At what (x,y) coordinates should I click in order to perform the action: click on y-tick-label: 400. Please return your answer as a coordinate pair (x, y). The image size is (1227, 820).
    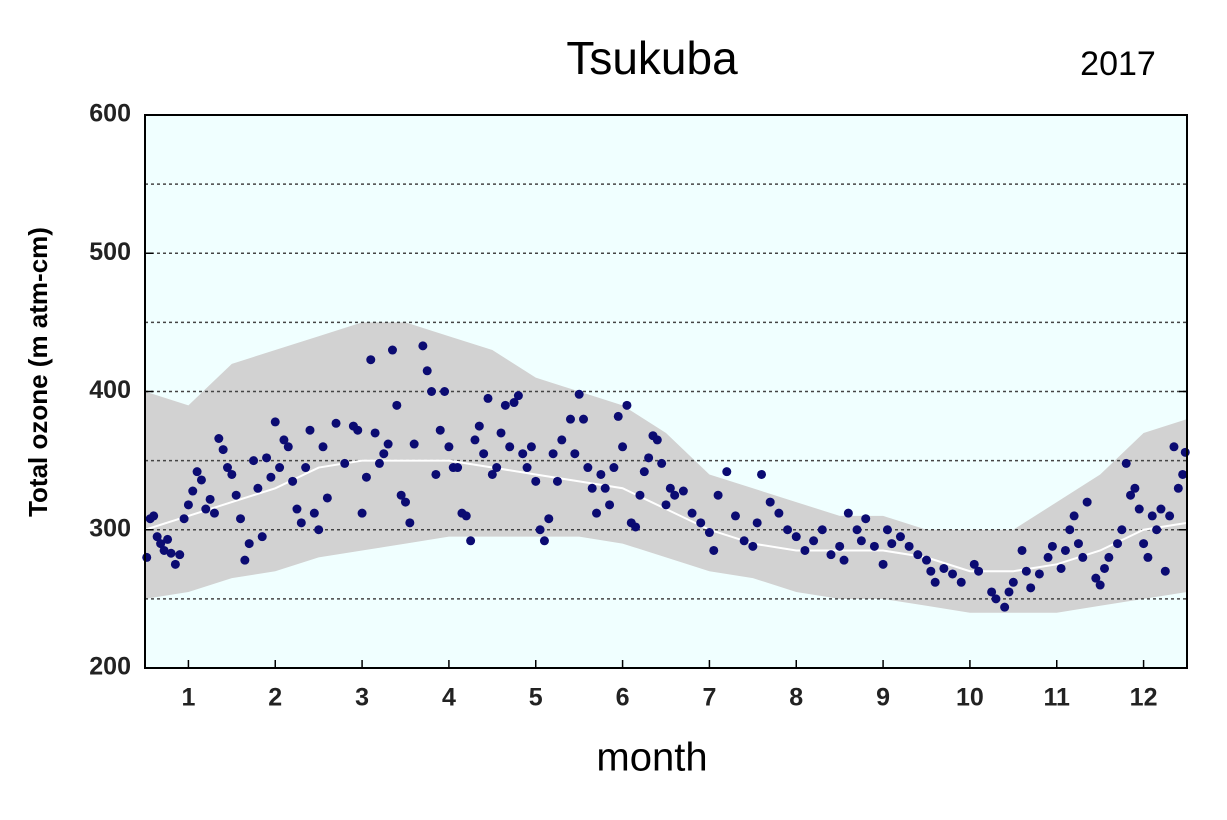
    Looking at the image, I should click on (110, 390).